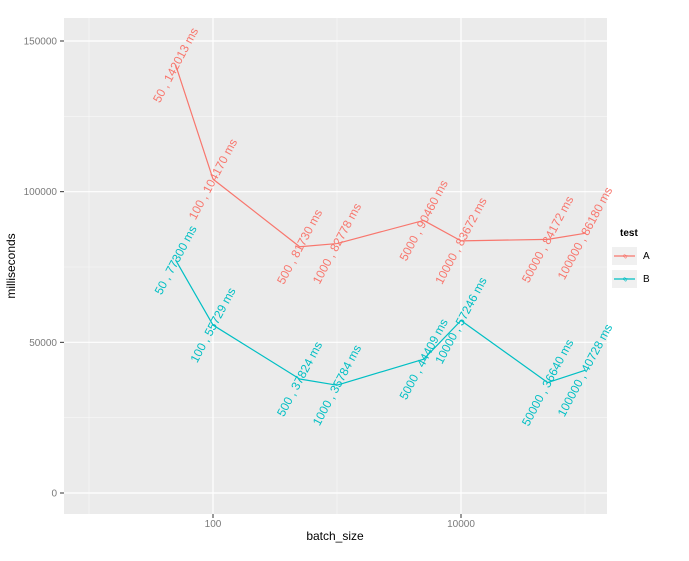 The width and height of the screenshot is (689, 561). I want to click on x-axis-title: batch_size, so click(335, 536).